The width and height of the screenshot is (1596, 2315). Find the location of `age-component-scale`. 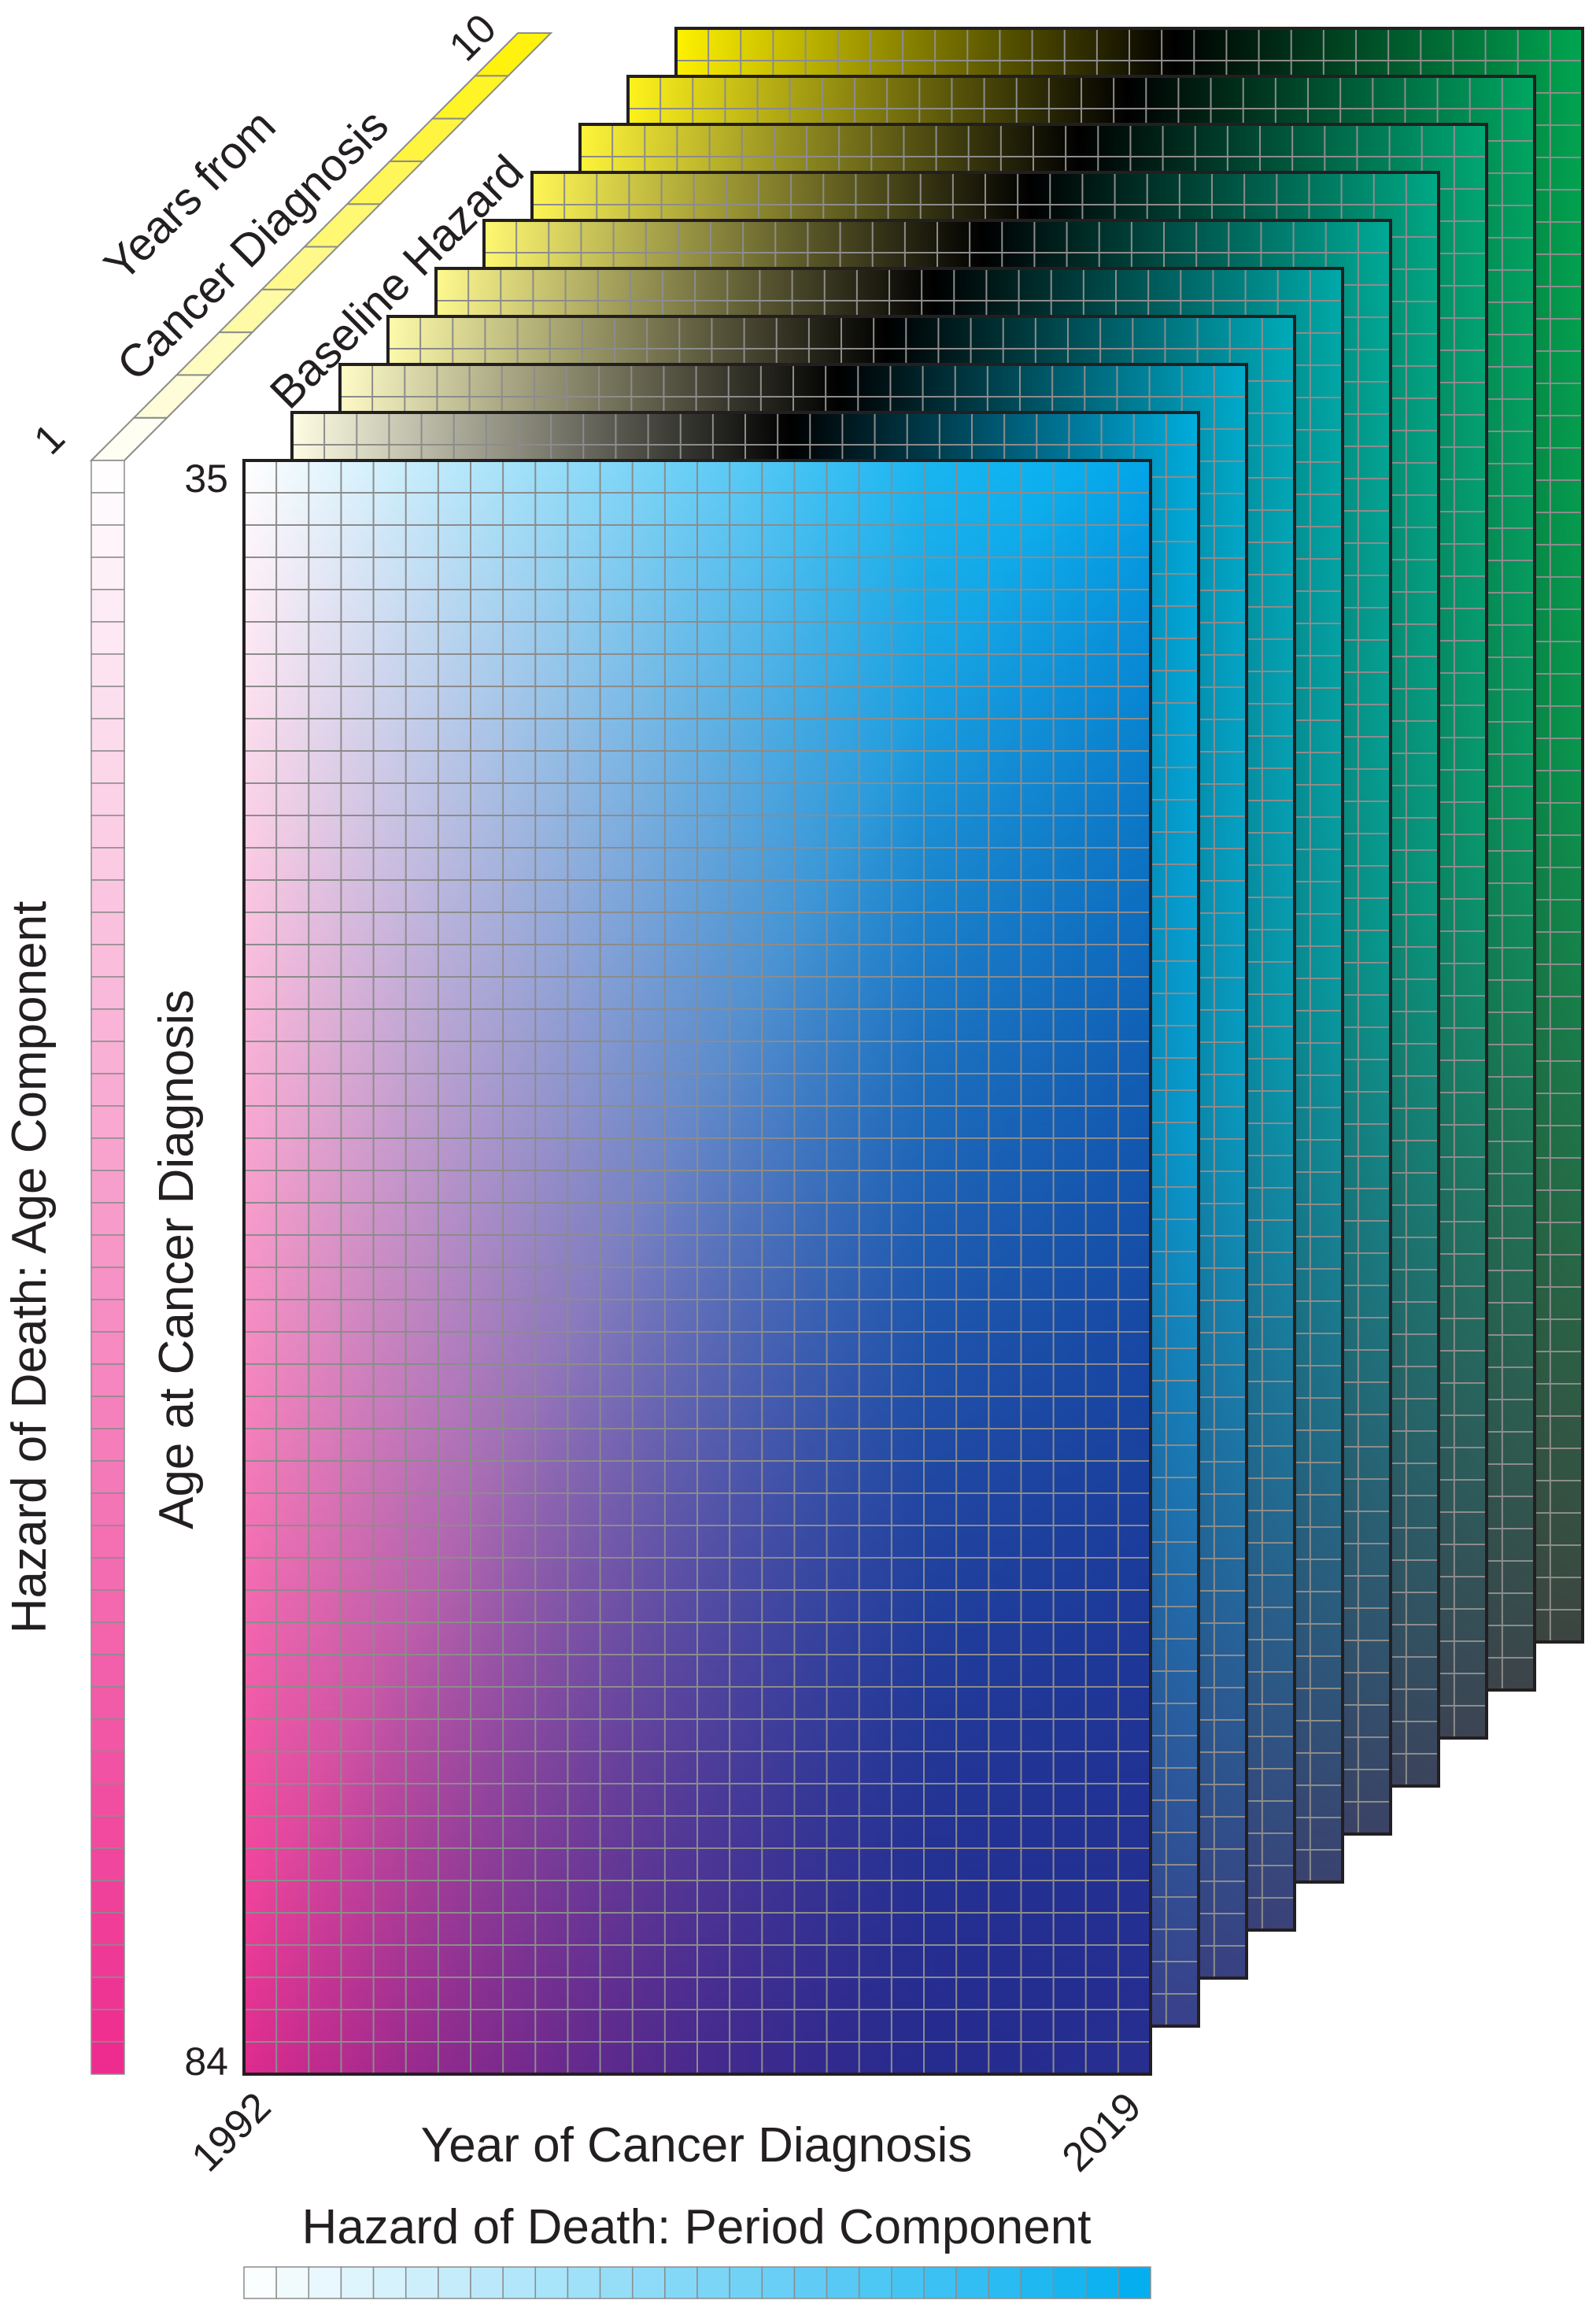

age-component-scale is located at coordinates (108, 1267).